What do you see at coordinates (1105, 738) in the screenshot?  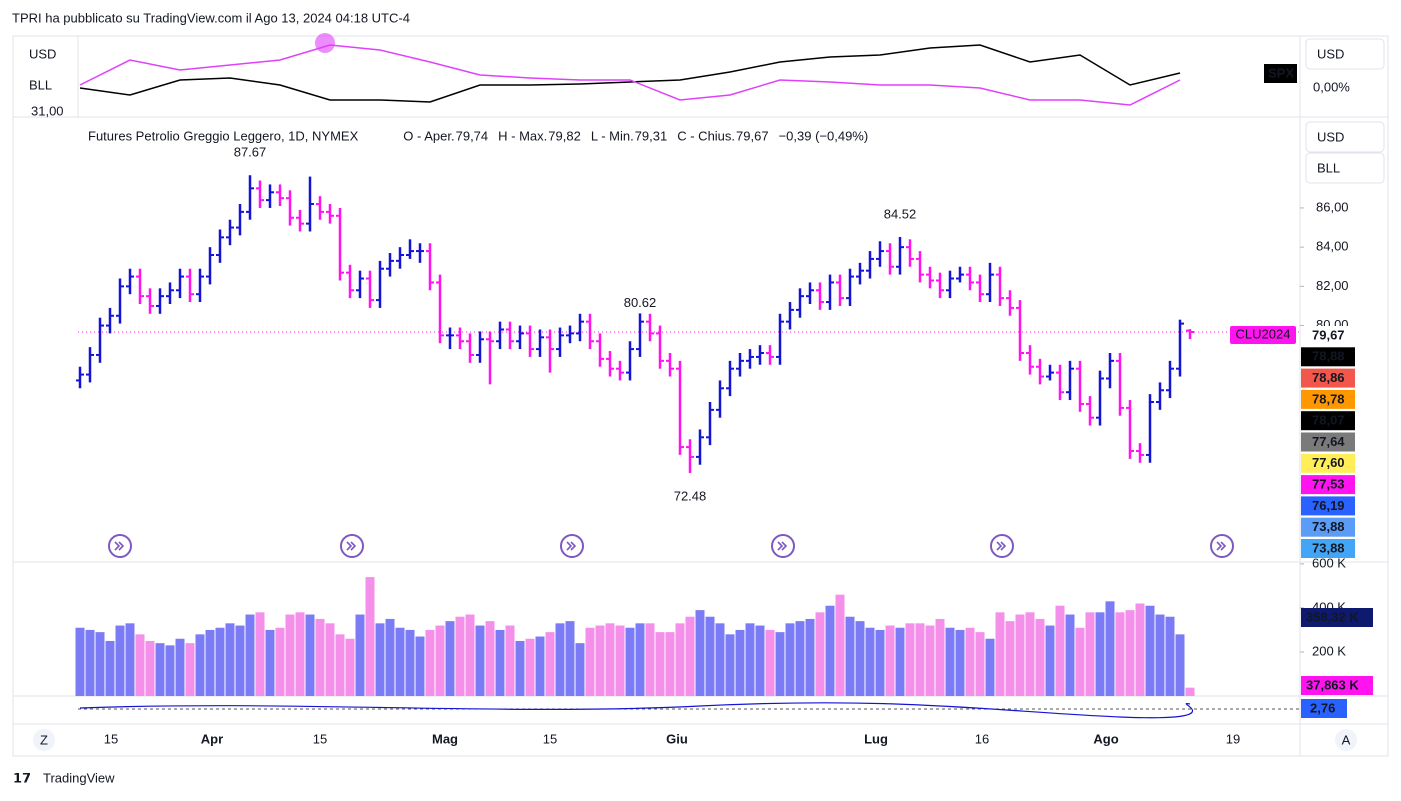 I see `x-tick-label: Ago` at bounding box center [1105, 738].